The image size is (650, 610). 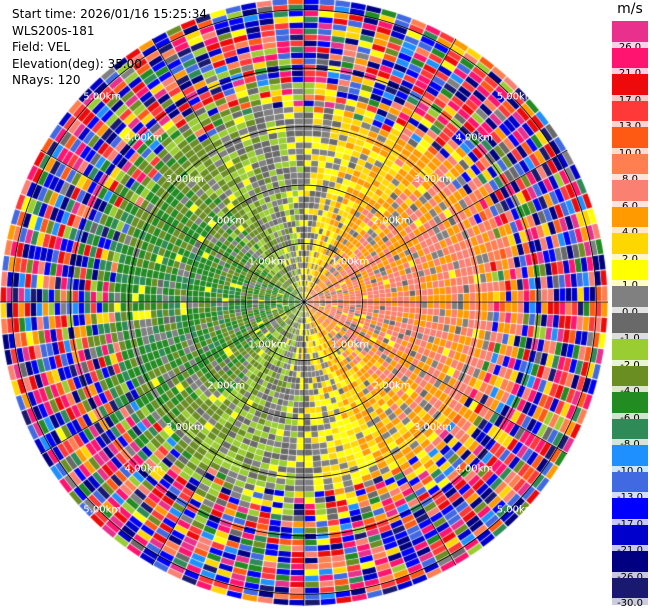 What do you see at coordinates (109, 14) in the screenshot?
I see `start-time-text: Start time: 2026/01/16 15:25:34` at bounding box center [109, 14].